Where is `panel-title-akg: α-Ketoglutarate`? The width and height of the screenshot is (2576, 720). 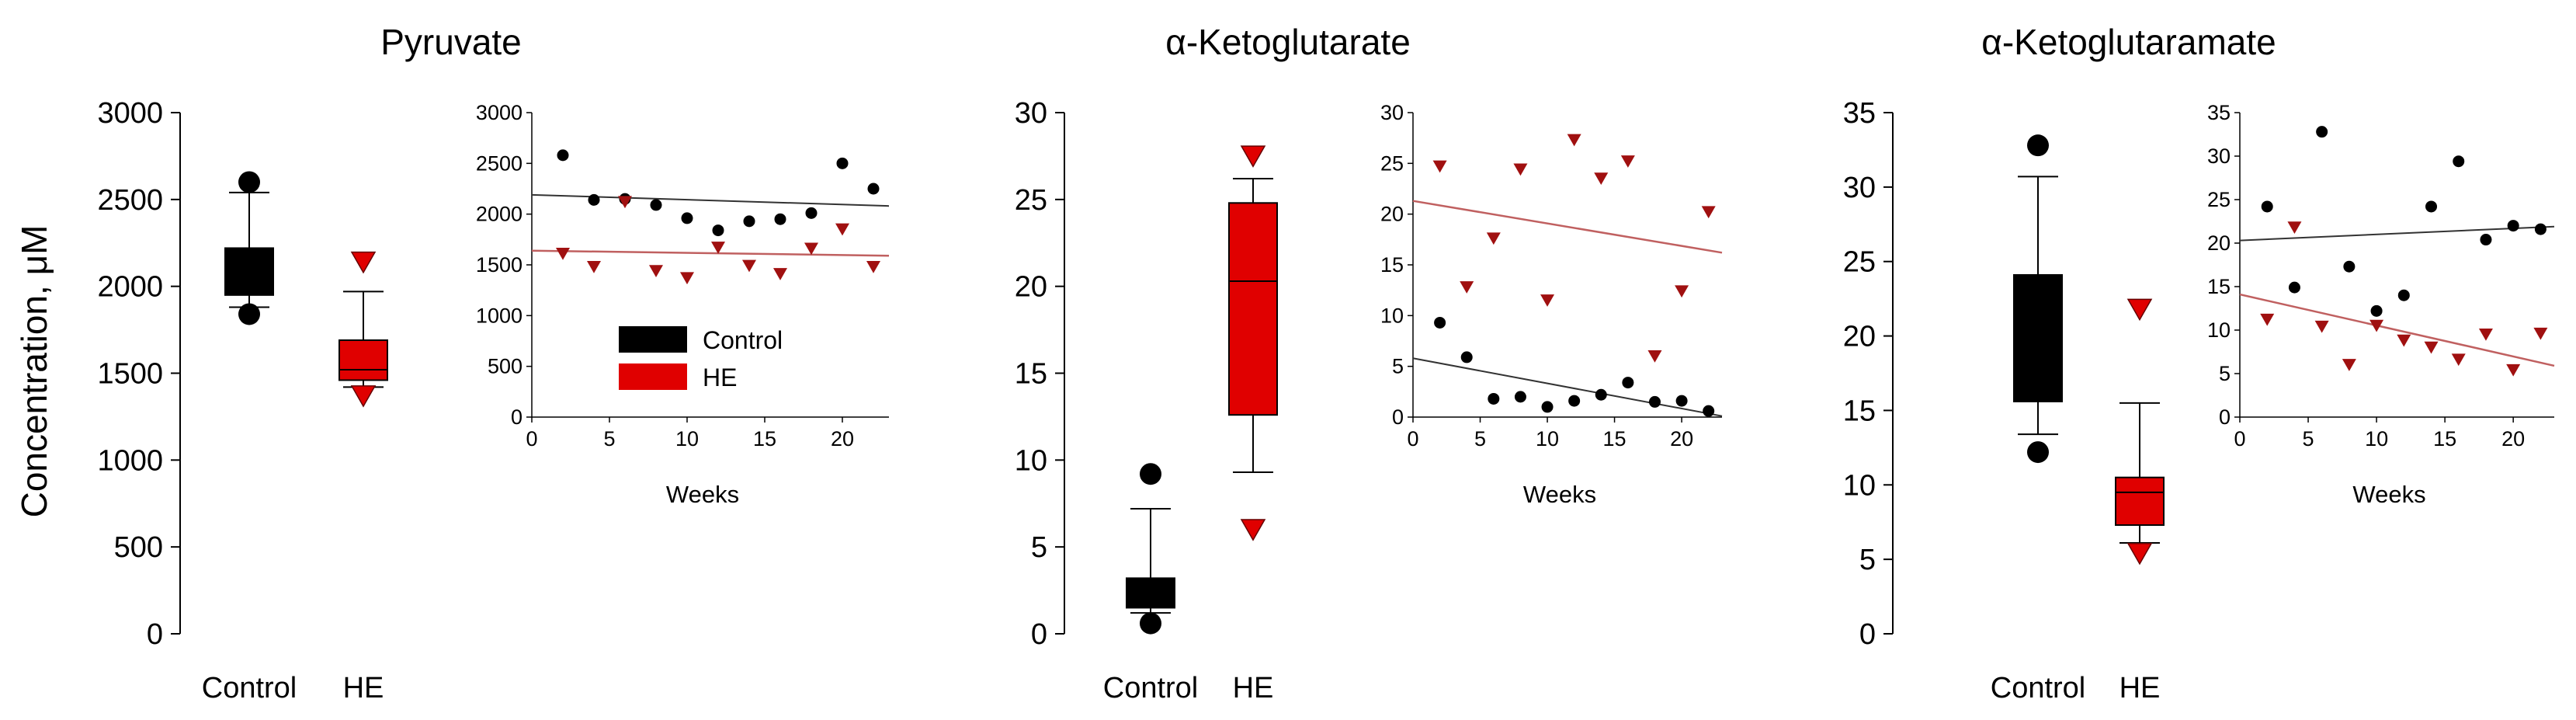
panel-title-akg: α-Ketoglutarate is located at coordinates (1288, 42).